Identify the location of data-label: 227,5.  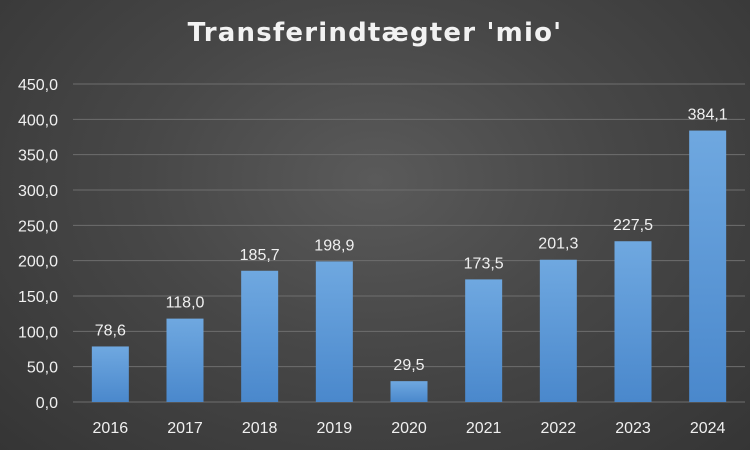
(633, 225).